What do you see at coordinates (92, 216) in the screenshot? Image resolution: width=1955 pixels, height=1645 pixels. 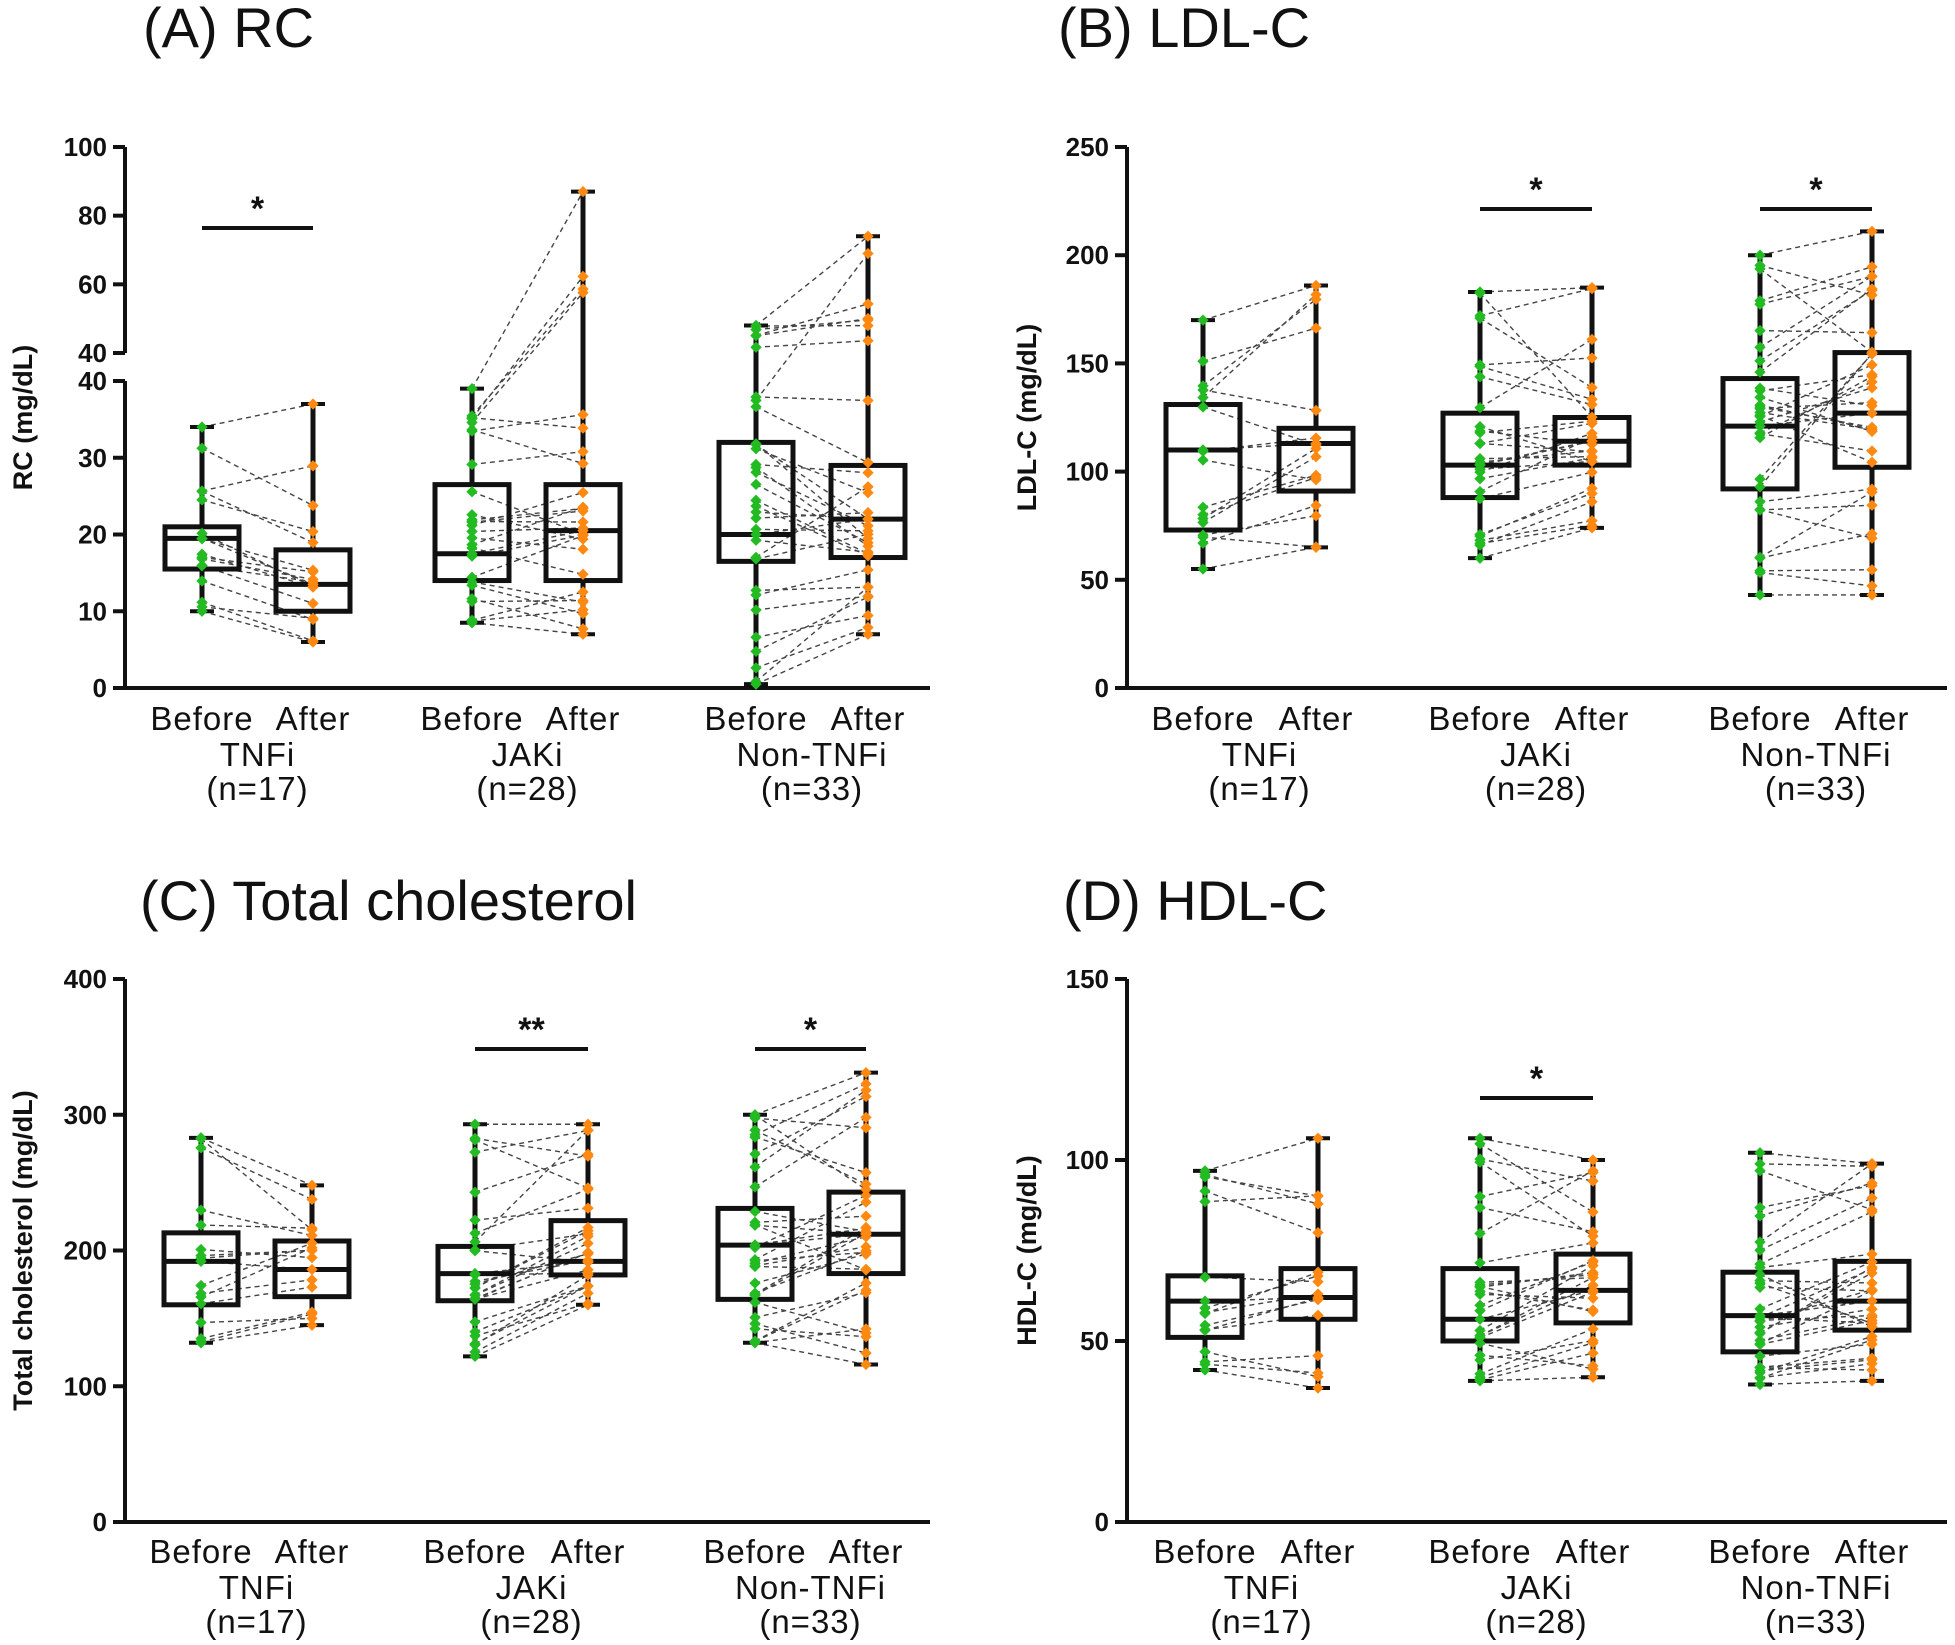 I see `y-tick-label: 80` at bounding box center [92, 216].